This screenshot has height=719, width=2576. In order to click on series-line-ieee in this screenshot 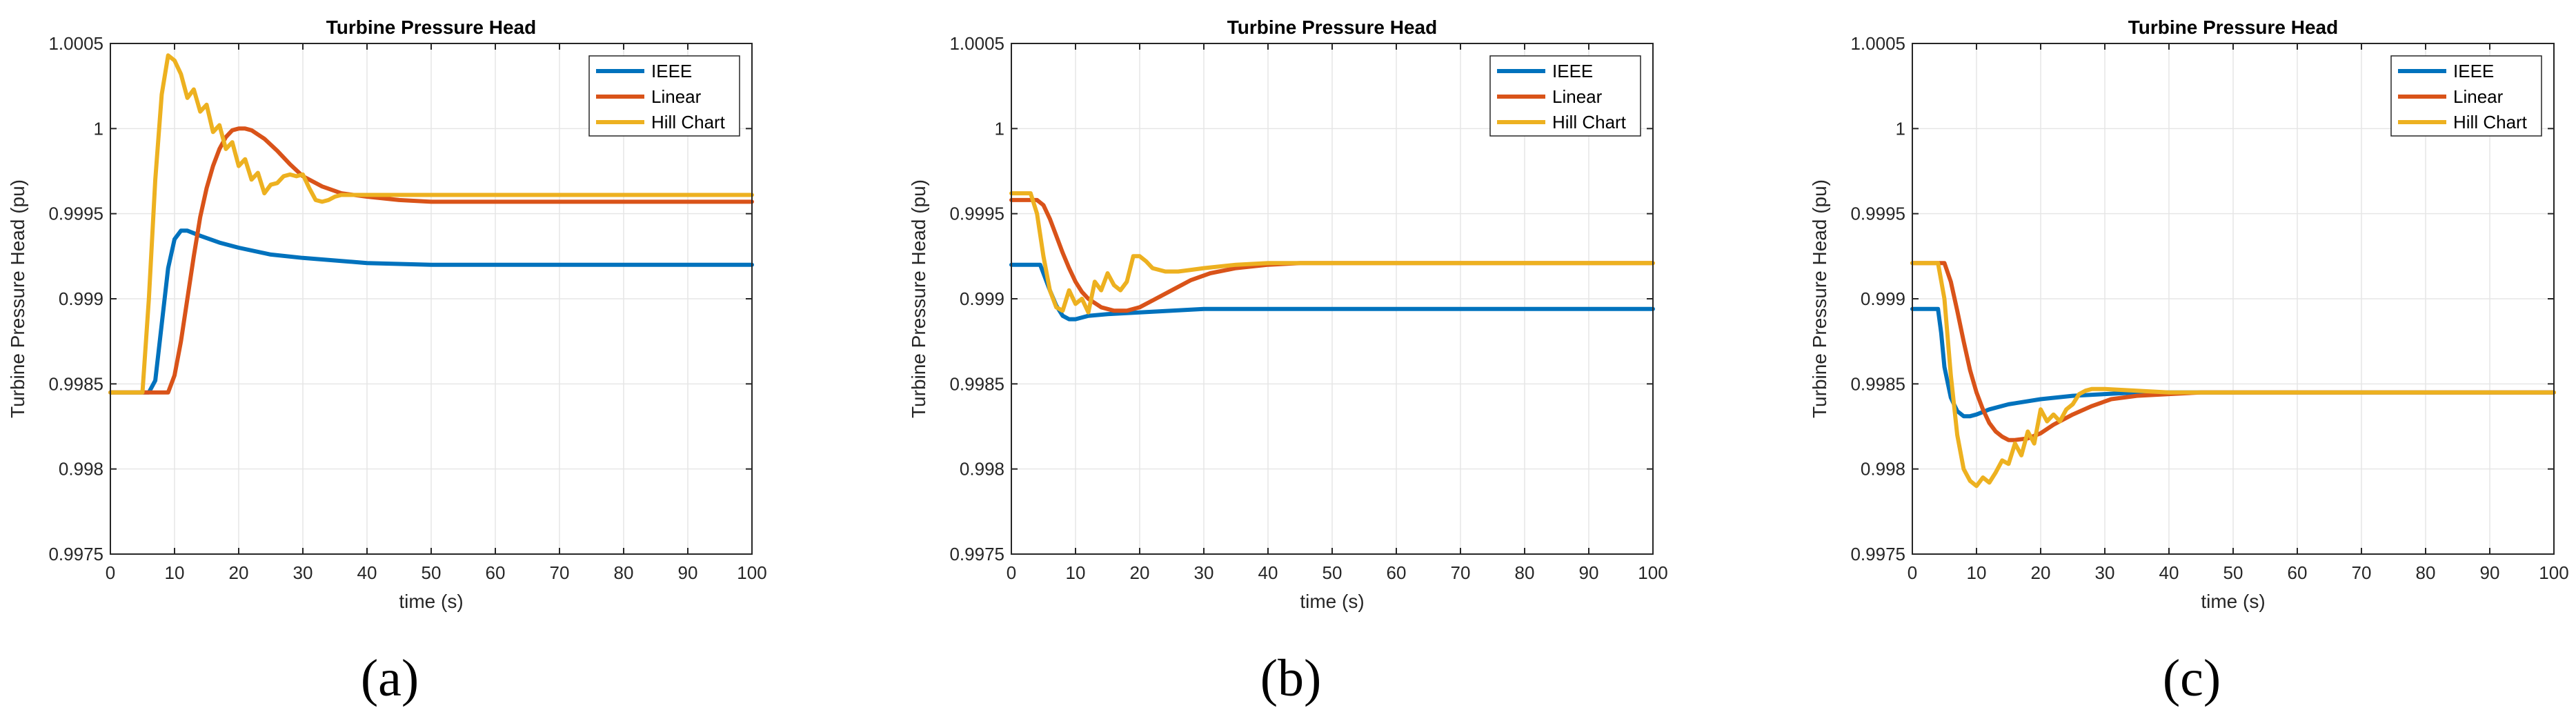, I will do `click(431, 311)`.